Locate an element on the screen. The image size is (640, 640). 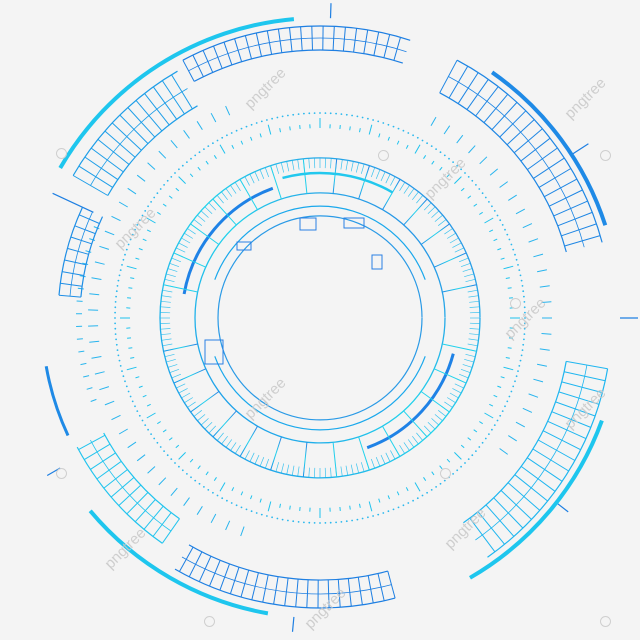
segment-divider is located at coordinates (435, 234).